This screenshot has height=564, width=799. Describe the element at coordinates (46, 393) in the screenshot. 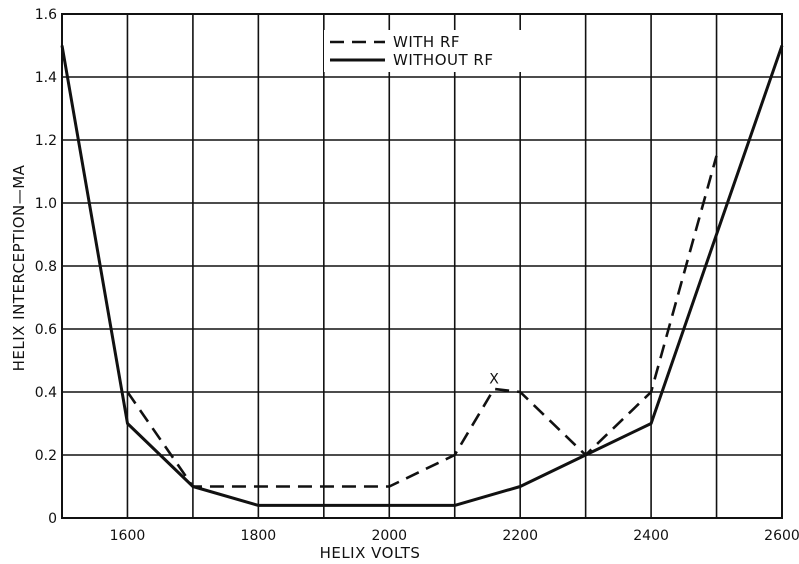

I see `y-tick-label: 0.4` at that location.